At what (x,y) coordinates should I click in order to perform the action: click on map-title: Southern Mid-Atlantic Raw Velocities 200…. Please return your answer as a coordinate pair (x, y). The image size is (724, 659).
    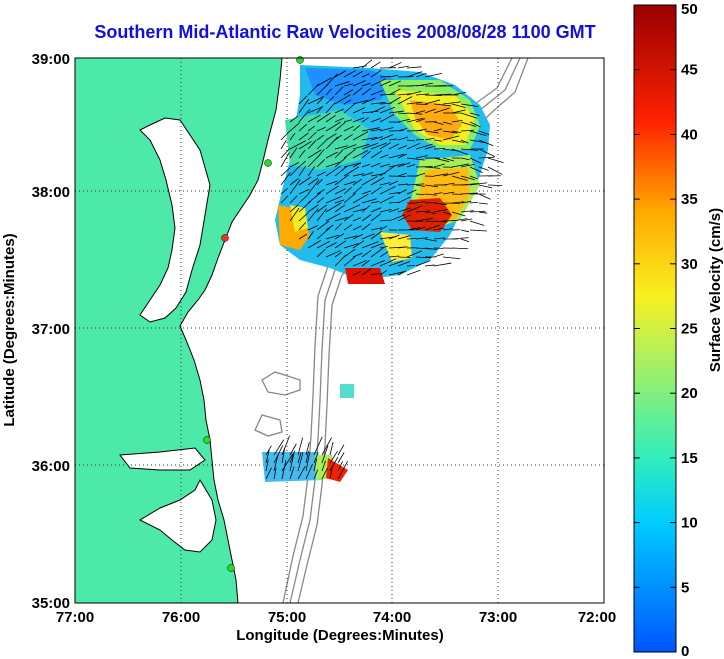
    Looking at the image, I should click on (345, 32).